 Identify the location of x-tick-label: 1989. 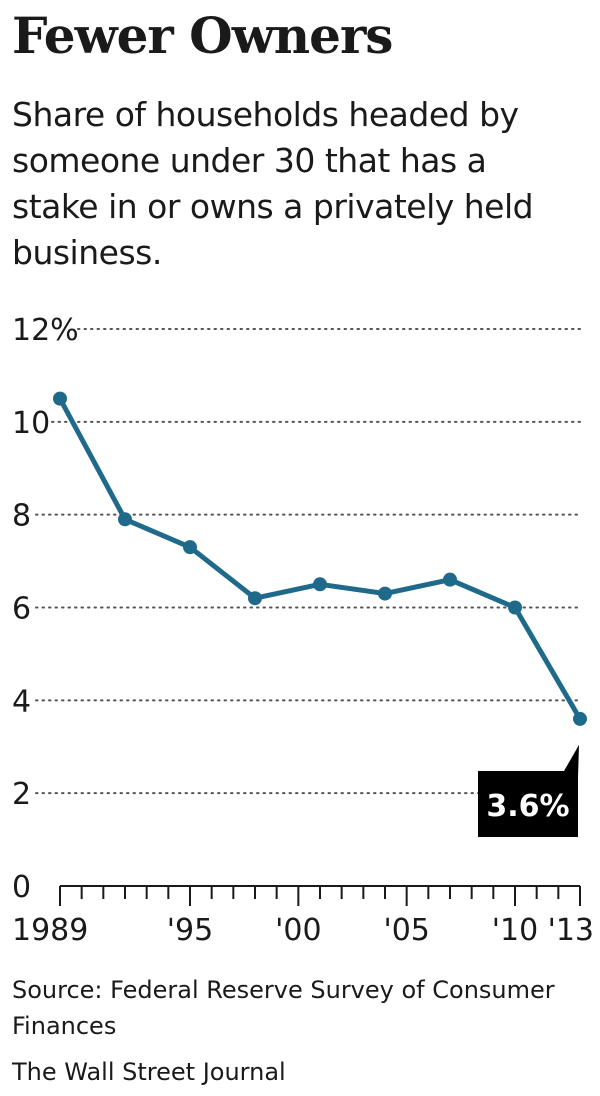
(50, 930).